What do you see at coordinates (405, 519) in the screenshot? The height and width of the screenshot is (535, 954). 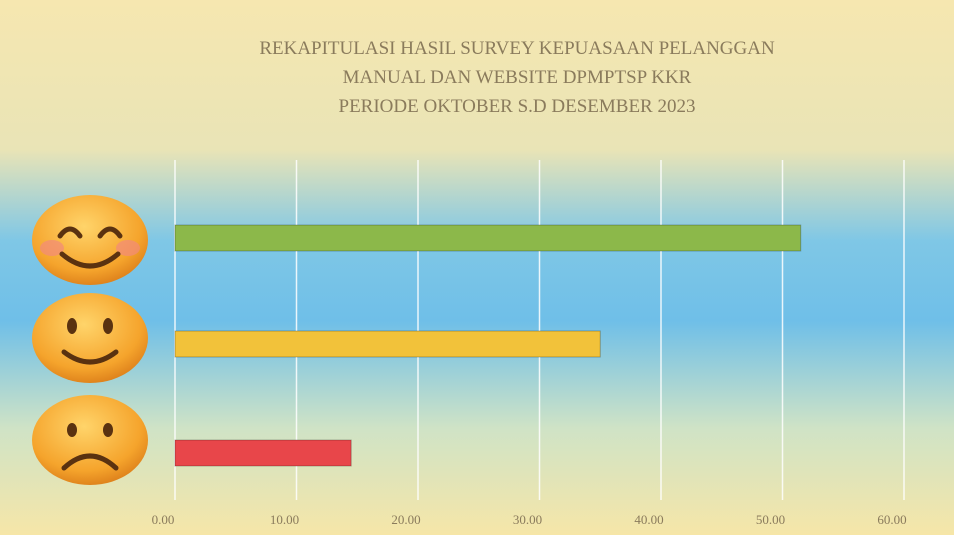 I see `x-tick-label: 20.00` at bounding box center [405, 519].